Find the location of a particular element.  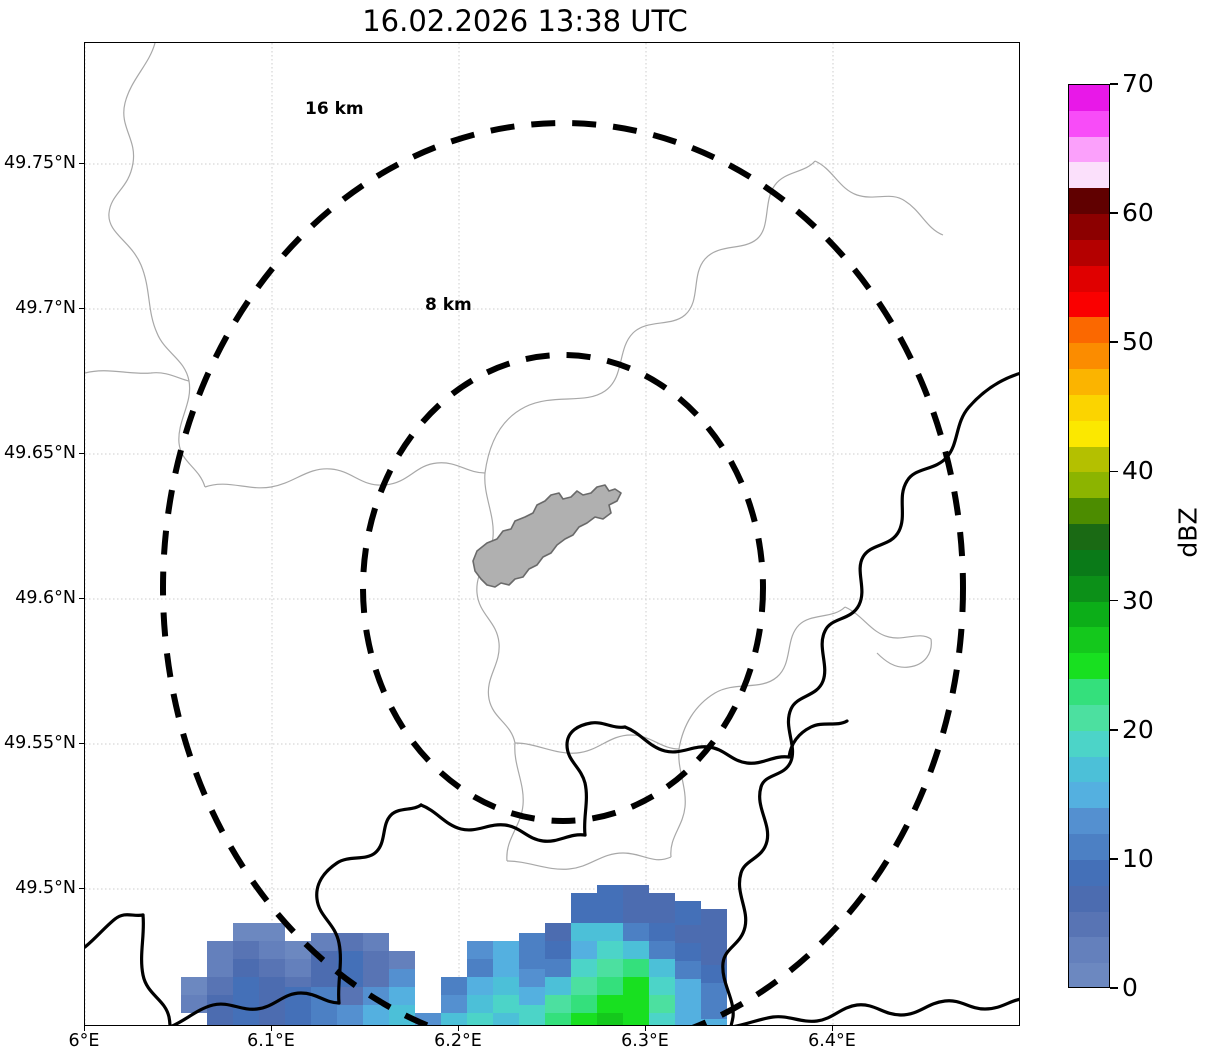

page-title: 16.02.2026 13:38 UTC is located at coordinates (525, 21).